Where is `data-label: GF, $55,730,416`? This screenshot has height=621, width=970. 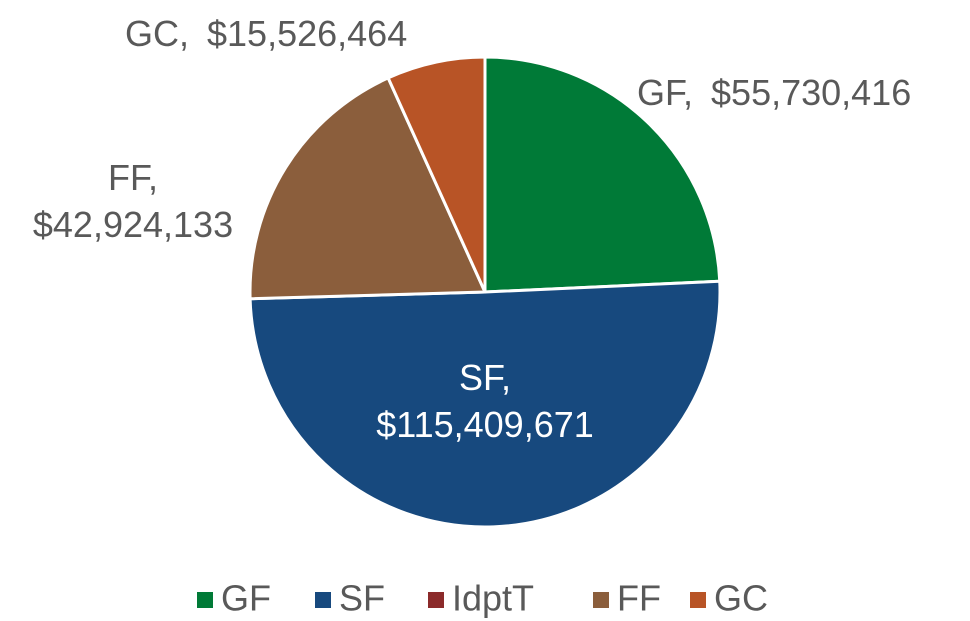 data-label: GF, $55,730,416 is located at coordinates (774, 92).